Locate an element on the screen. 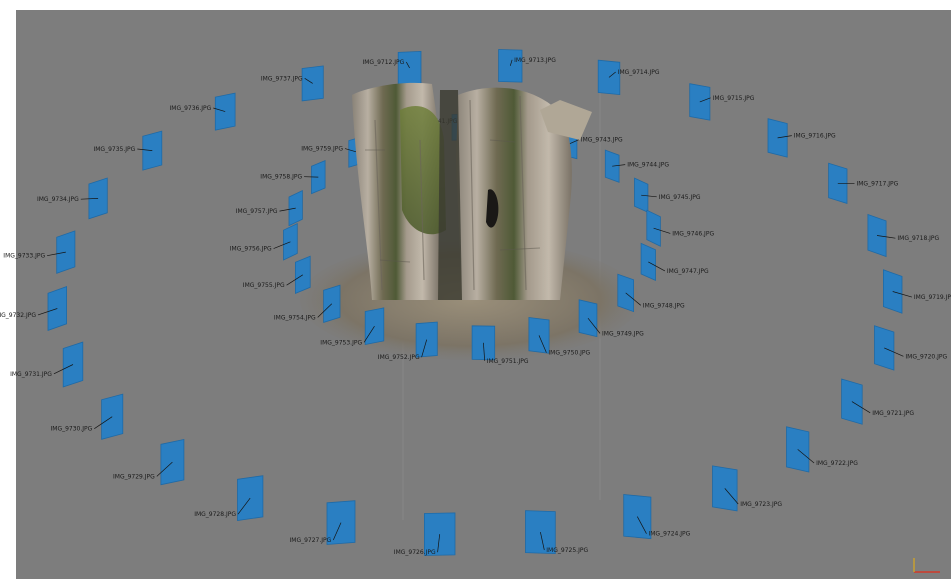 The height and width of the screenshot is (579, 951). camera-label: IMG_9746.JPG is located at coordinates (693, 233).